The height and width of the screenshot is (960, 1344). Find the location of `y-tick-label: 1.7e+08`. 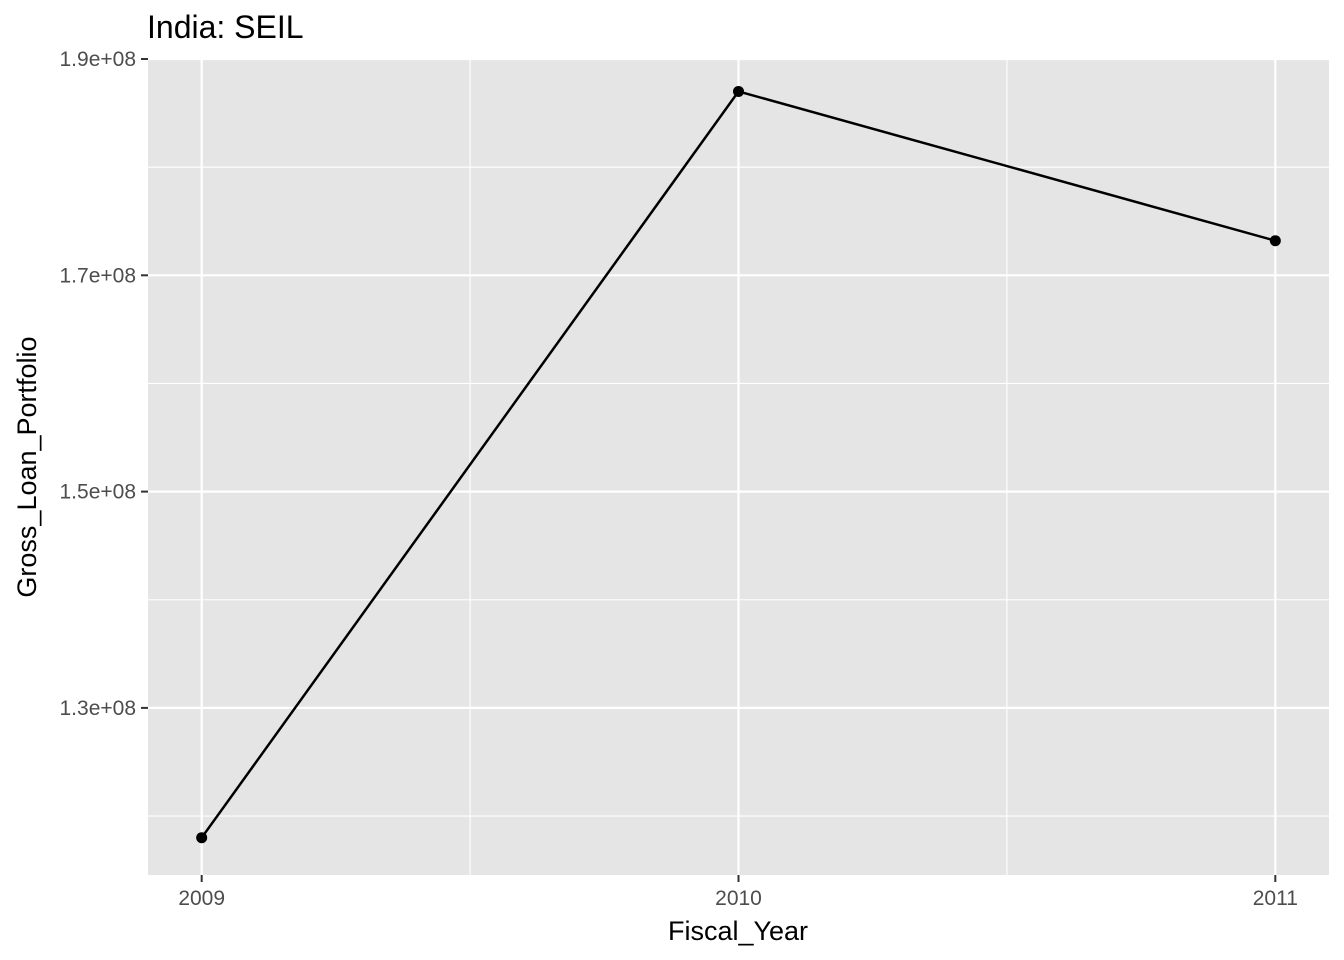

y-tick-label: 1.7e+08 is located at coordinates (98, 275).